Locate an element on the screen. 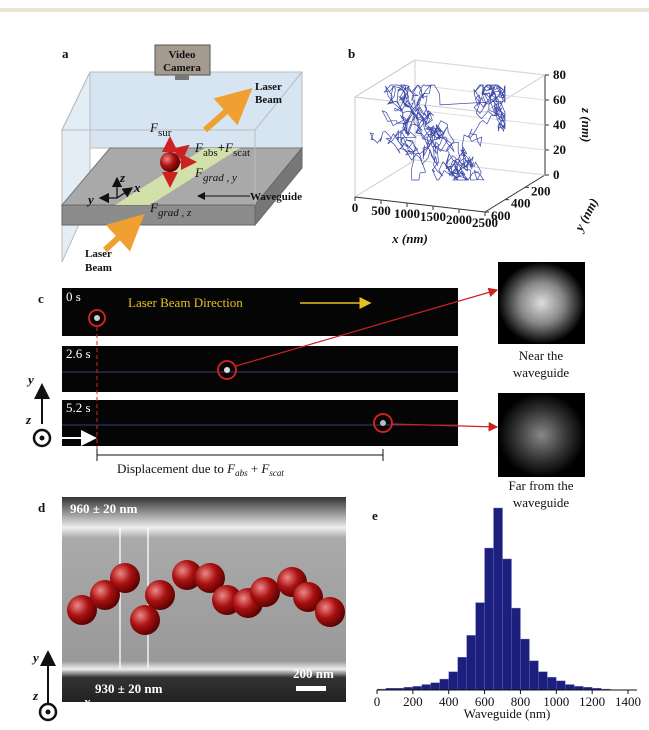  z-tick-label: 20 is located at coordinates (559, 149).